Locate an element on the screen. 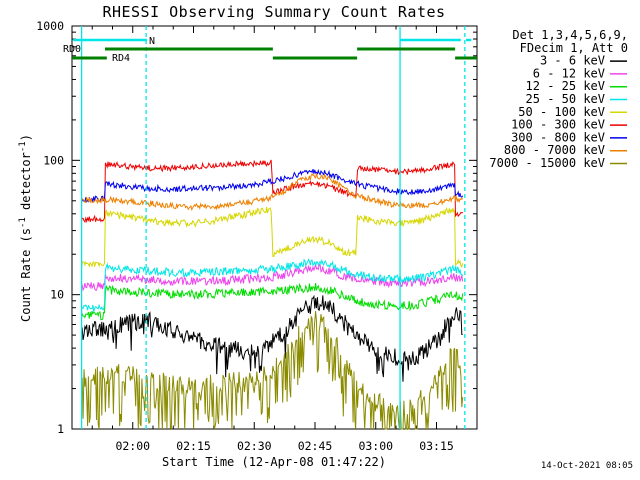  series-line-6-12keV is located at coordinates (272, 277).